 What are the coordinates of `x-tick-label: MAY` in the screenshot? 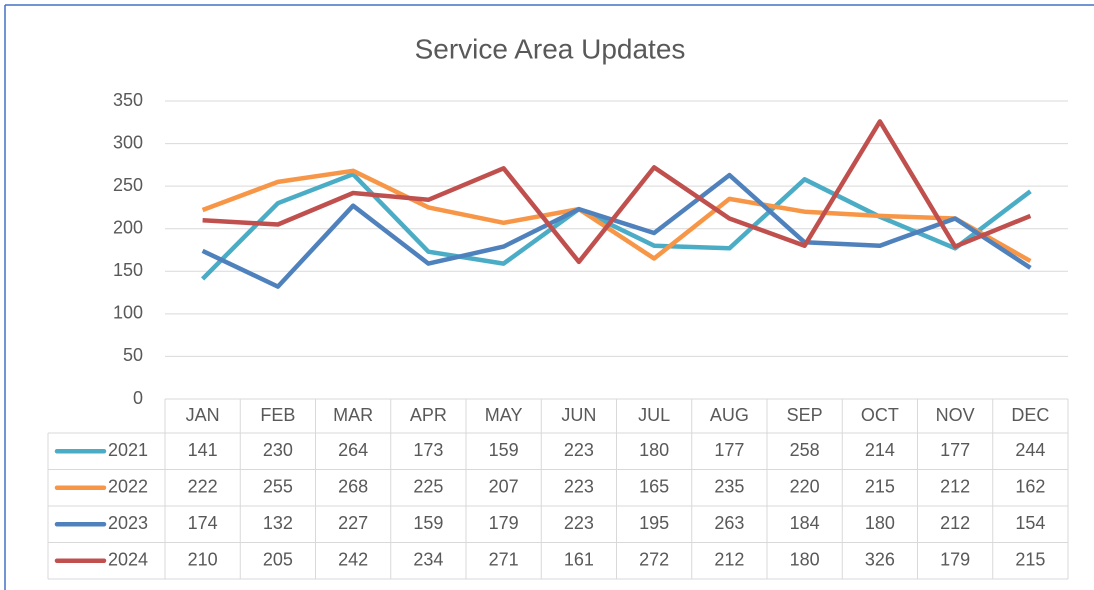 It's located at (504, 415).